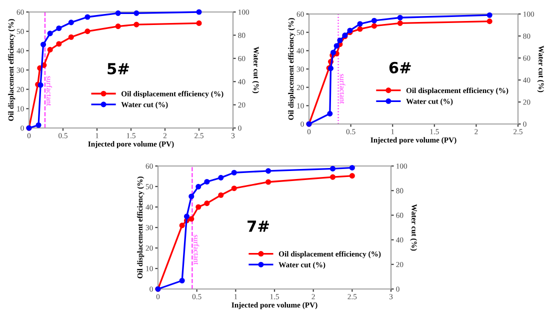 The width and height of the screenshot is (550, 317). Describe the element at coordinates (400, 68) in the screenshot. I see `annotation: 6#` at that location.